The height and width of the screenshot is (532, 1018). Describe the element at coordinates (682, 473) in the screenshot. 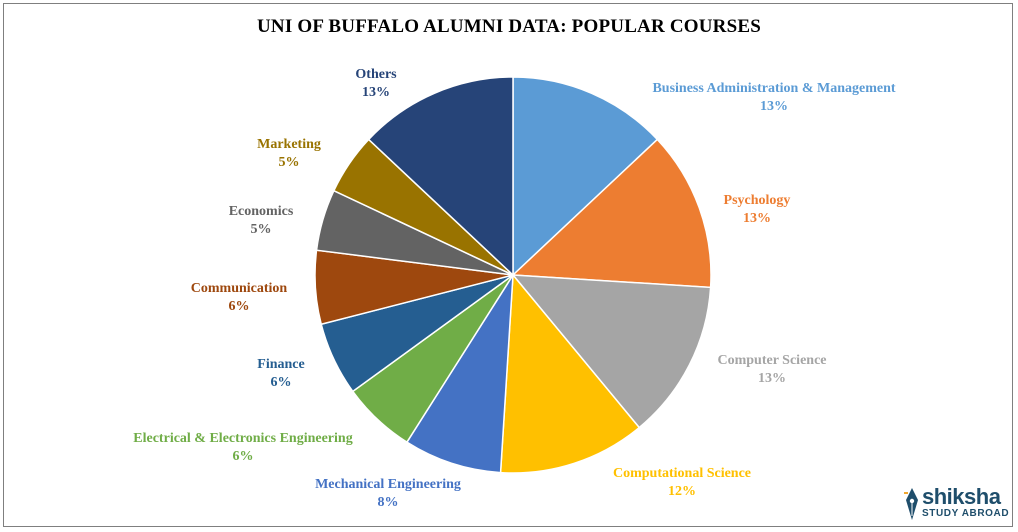

I see `slice-label: Computational Science` at that location.